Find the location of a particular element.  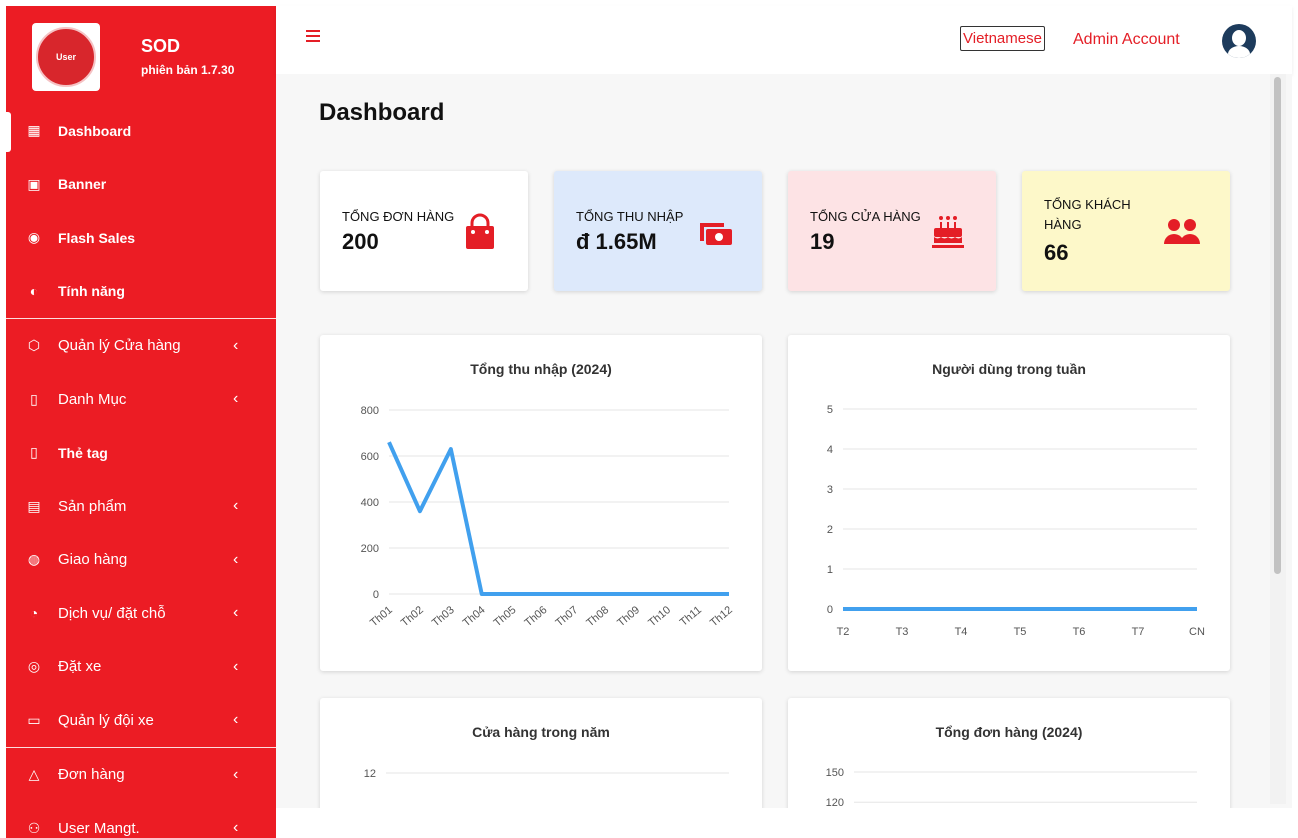

sidebar-item-label: Banner is located at coordinates (82, 184).